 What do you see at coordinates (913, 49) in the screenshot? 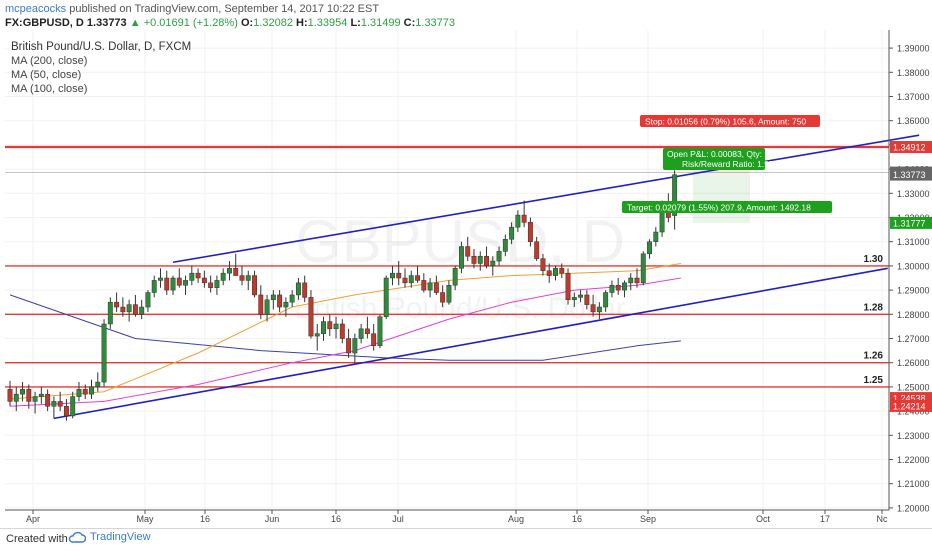
I see `y-tick-label: 1.39000` at bounding box center [913, 49].